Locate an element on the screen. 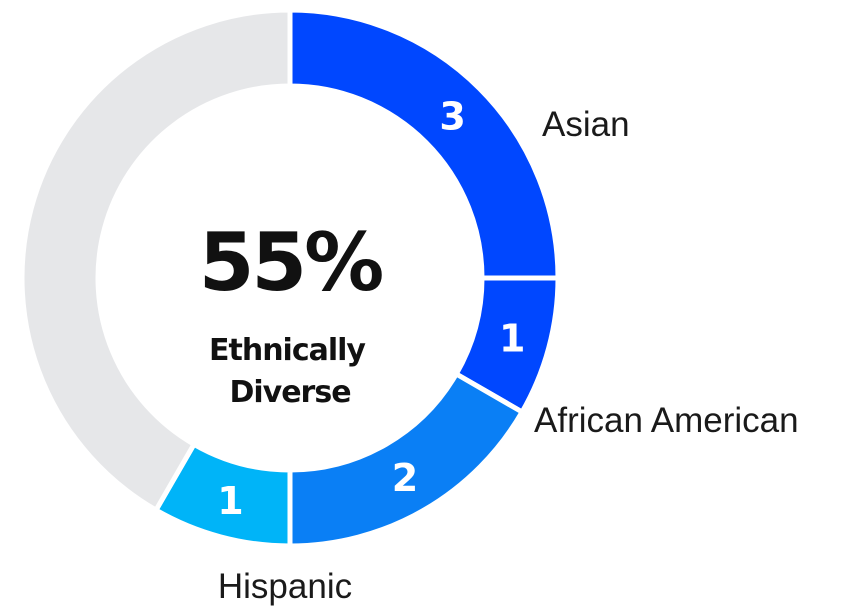  category-label-3: African American is located at coordinates (666, 420).